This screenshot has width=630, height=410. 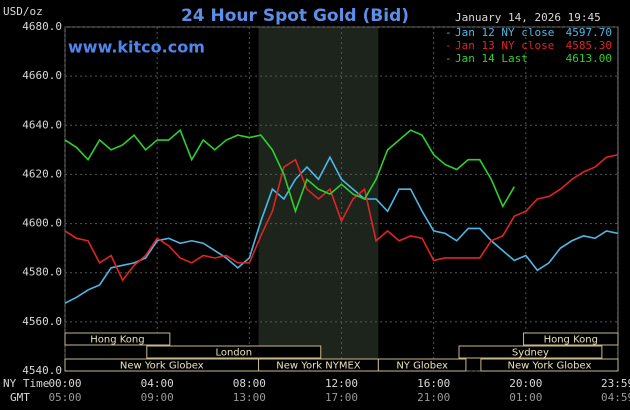 What do you see at coordinates (249, 397) in the screenshot?
I see `x2-tick-label: 13:00` at bounding box center [249, 397].